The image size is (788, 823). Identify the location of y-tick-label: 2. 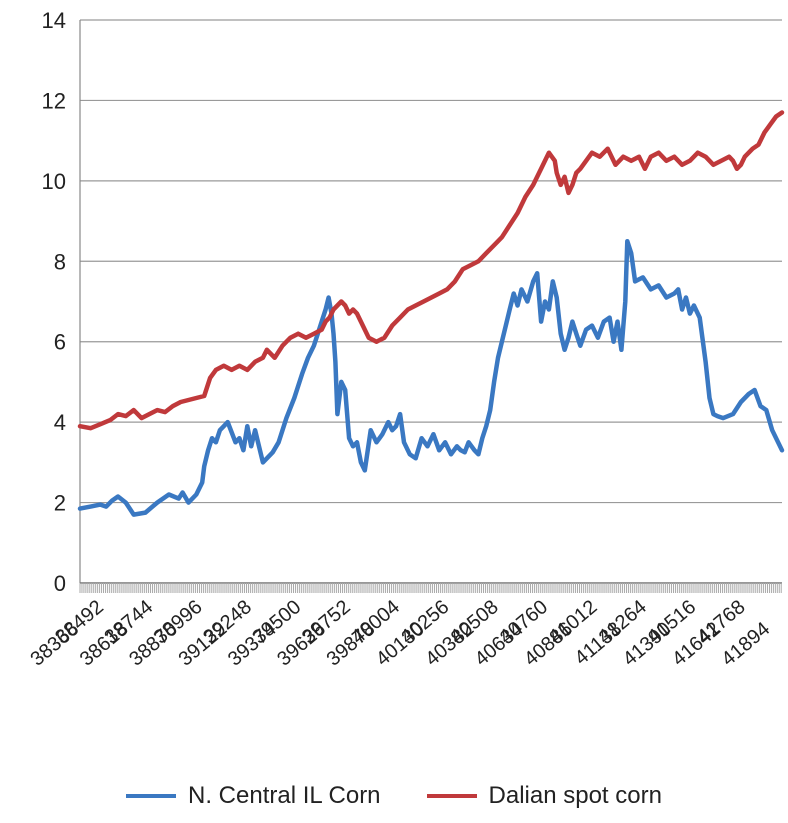
(60, 503).